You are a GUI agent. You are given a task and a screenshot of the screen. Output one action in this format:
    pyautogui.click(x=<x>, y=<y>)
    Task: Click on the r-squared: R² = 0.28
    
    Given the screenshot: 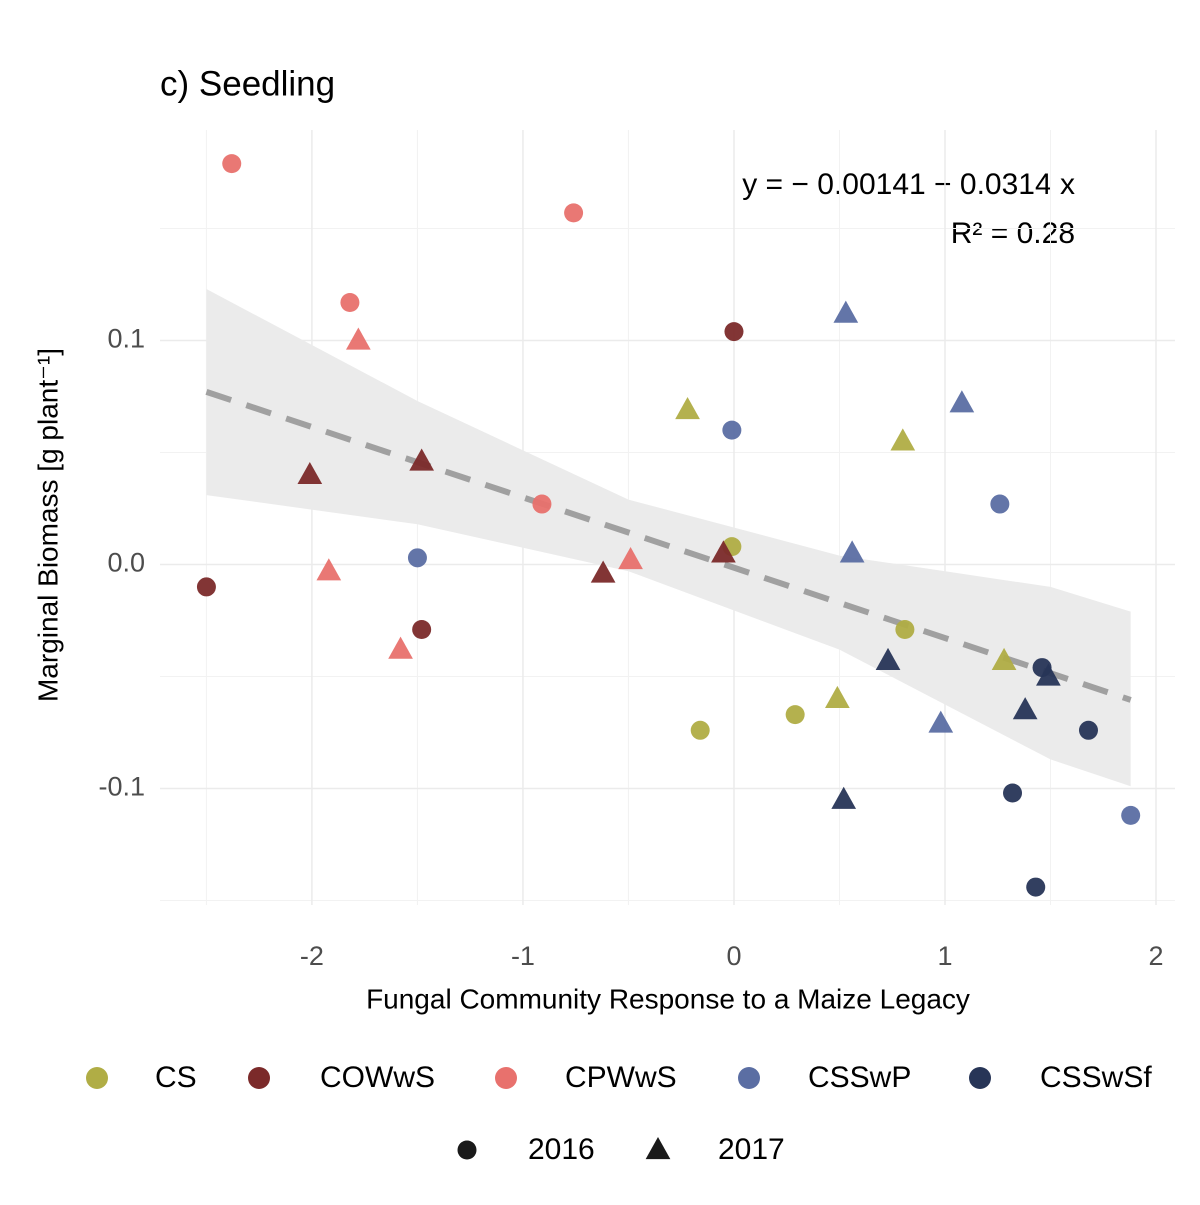 What is the action you would take?
    pyautogui.click(x=1013, y=233)
    